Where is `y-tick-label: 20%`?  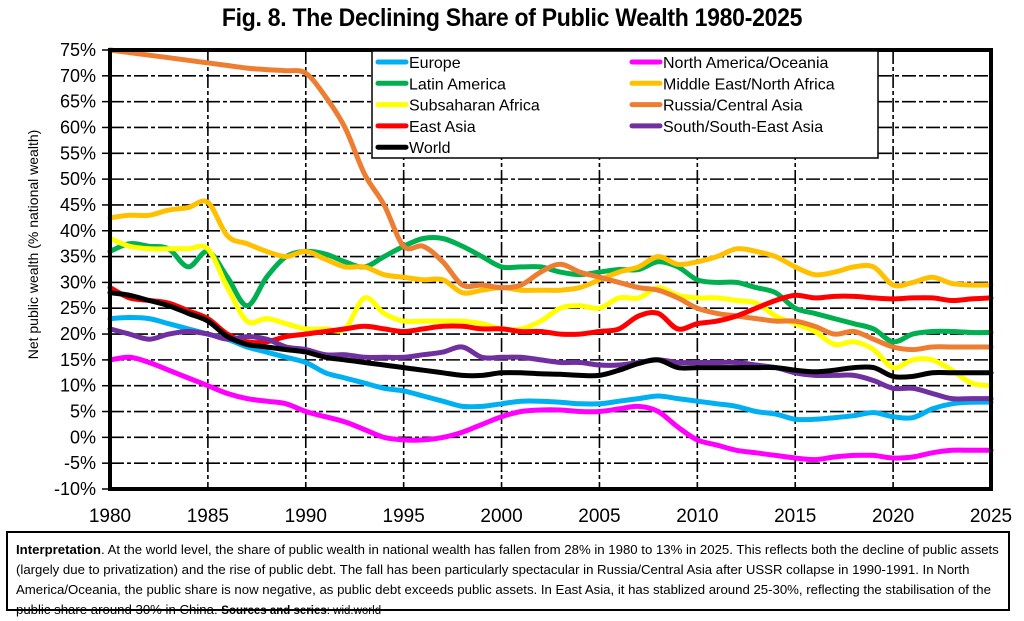
y-tick-label: 20% is located at coordinates (78, 334).